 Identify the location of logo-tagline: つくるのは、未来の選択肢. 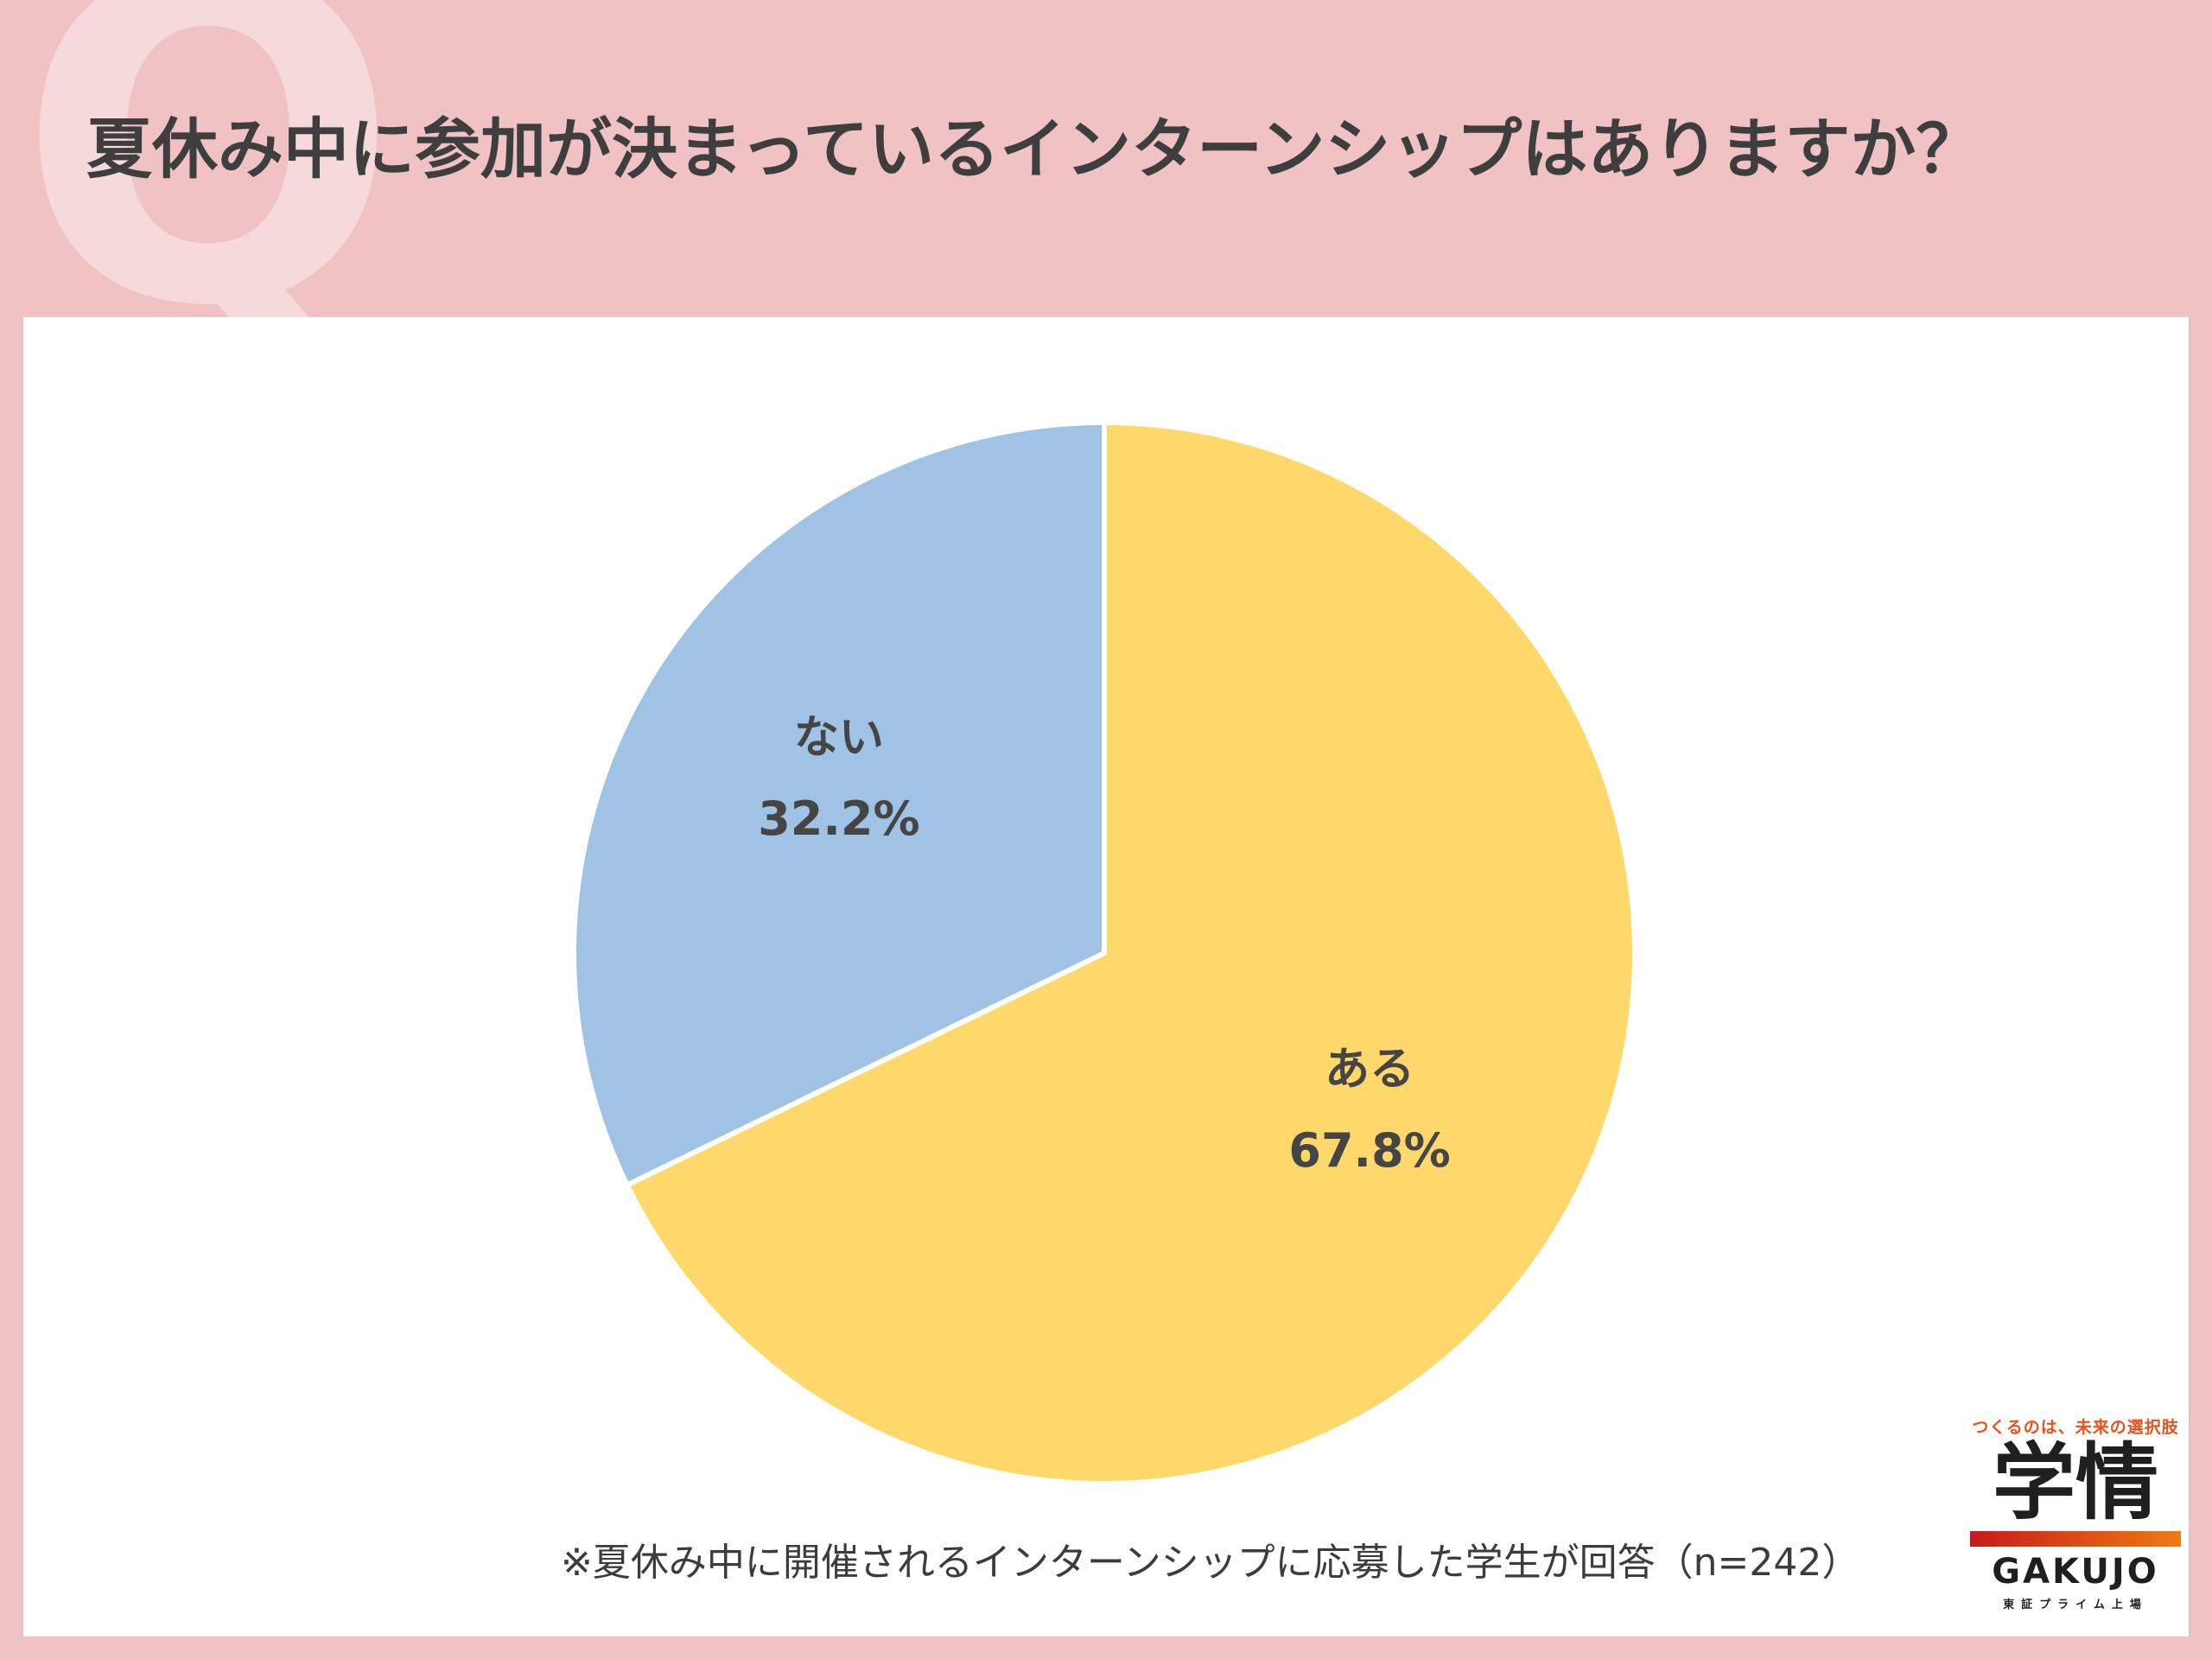
(2075, 1427).